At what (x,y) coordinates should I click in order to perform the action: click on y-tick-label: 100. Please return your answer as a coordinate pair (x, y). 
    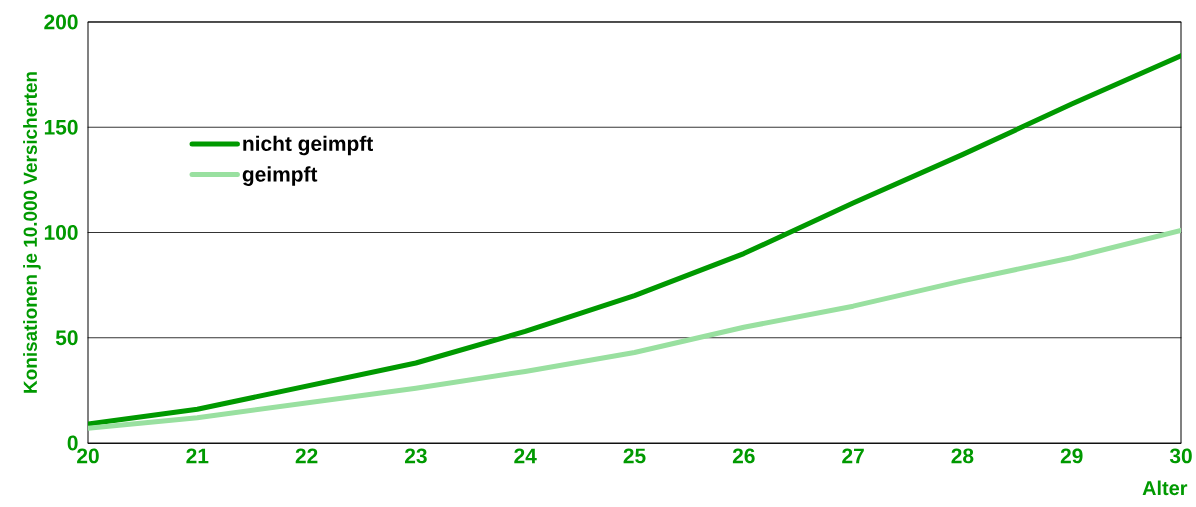
    Looking at the image, I should click on (61, 232).